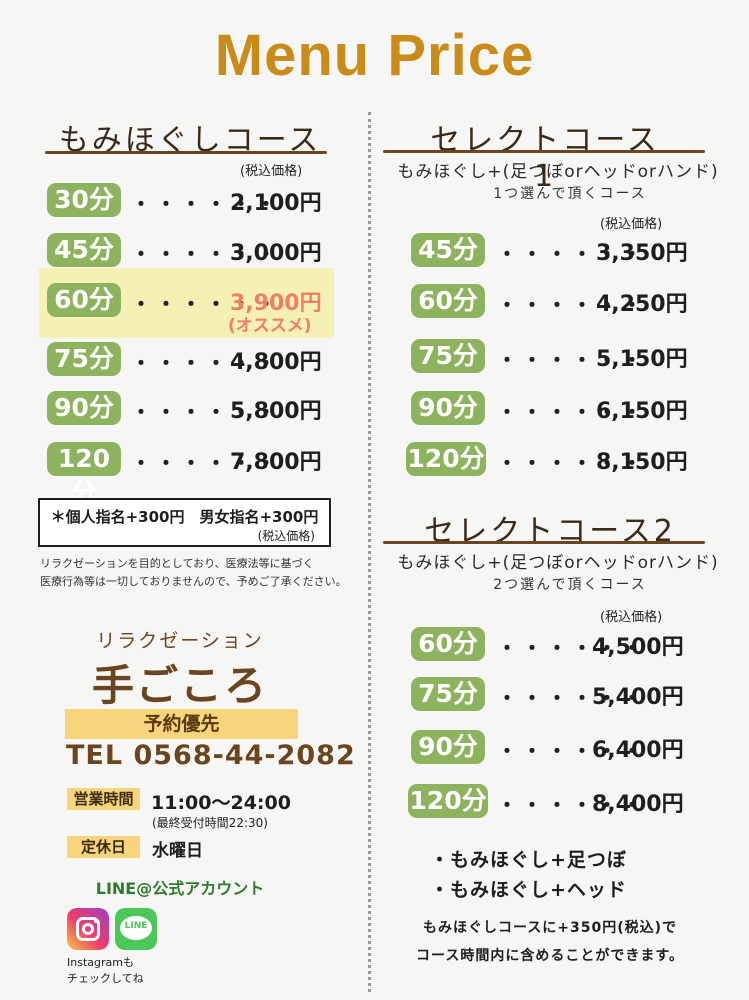 Image resolution: width=749 pixels, height=1000 pixels. I want to click on nomination-box: ＊個人指名+300円 男女指名+300円 (税込価格), so click(184, 522).